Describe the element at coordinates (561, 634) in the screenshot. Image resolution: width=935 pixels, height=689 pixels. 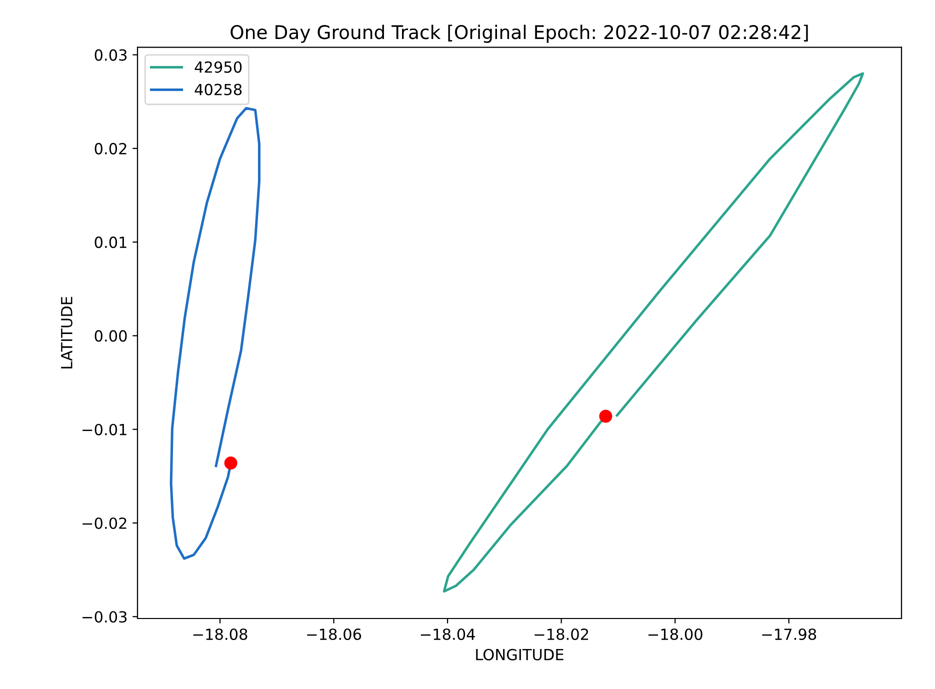
I see `x-tick-label: −18.02` at that location.